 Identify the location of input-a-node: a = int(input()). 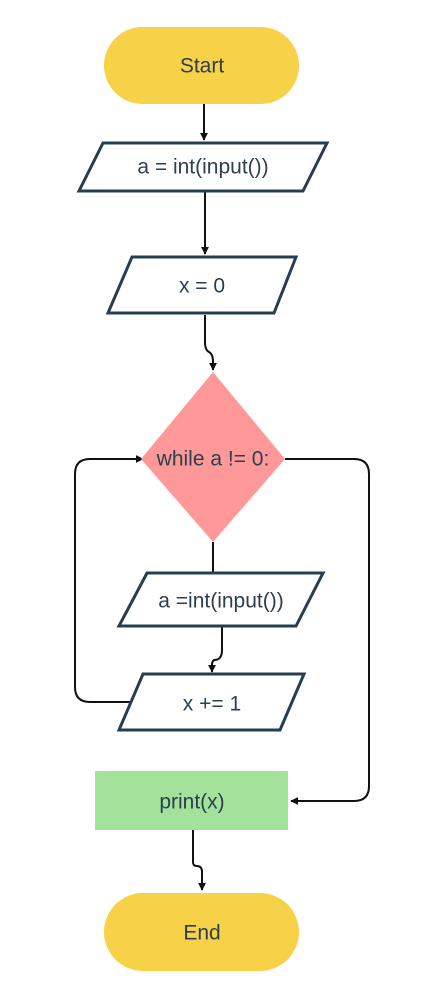
(203, 167).